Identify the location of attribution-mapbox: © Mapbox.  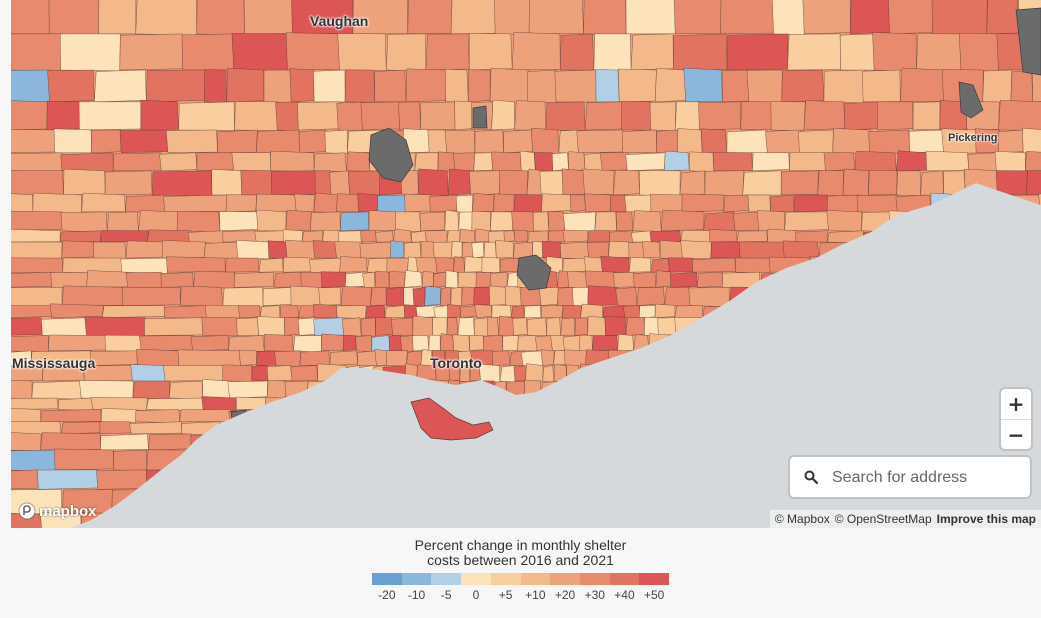
(802, 519).